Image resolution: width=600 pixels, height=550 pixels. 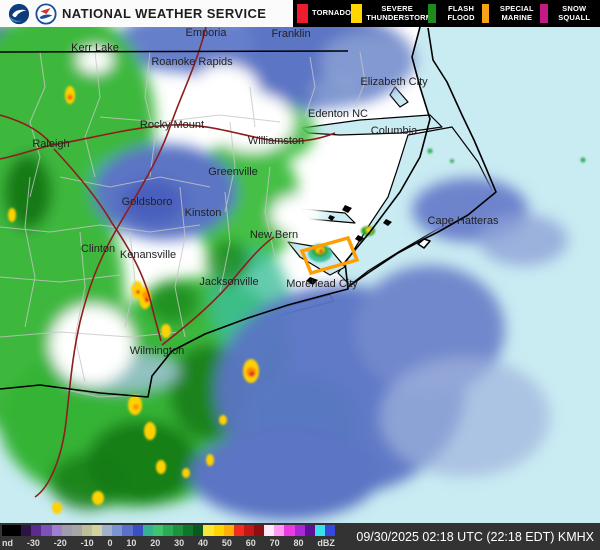 What do you see at coordinates (332, 13) in the screenshot?
I see `legend-label: TORNADO` at bounding box center [332, 13].